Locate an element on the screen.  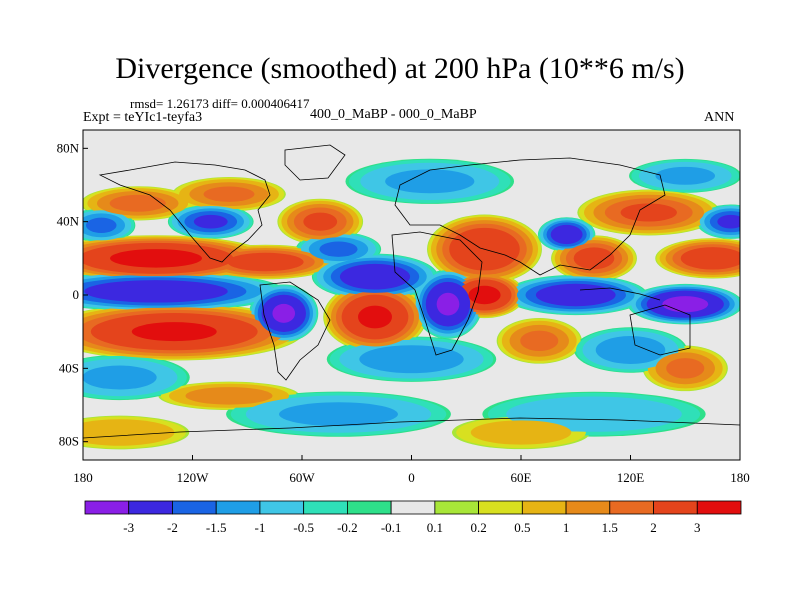
y-tick-label: 80N is located at coordinates (68, 147).